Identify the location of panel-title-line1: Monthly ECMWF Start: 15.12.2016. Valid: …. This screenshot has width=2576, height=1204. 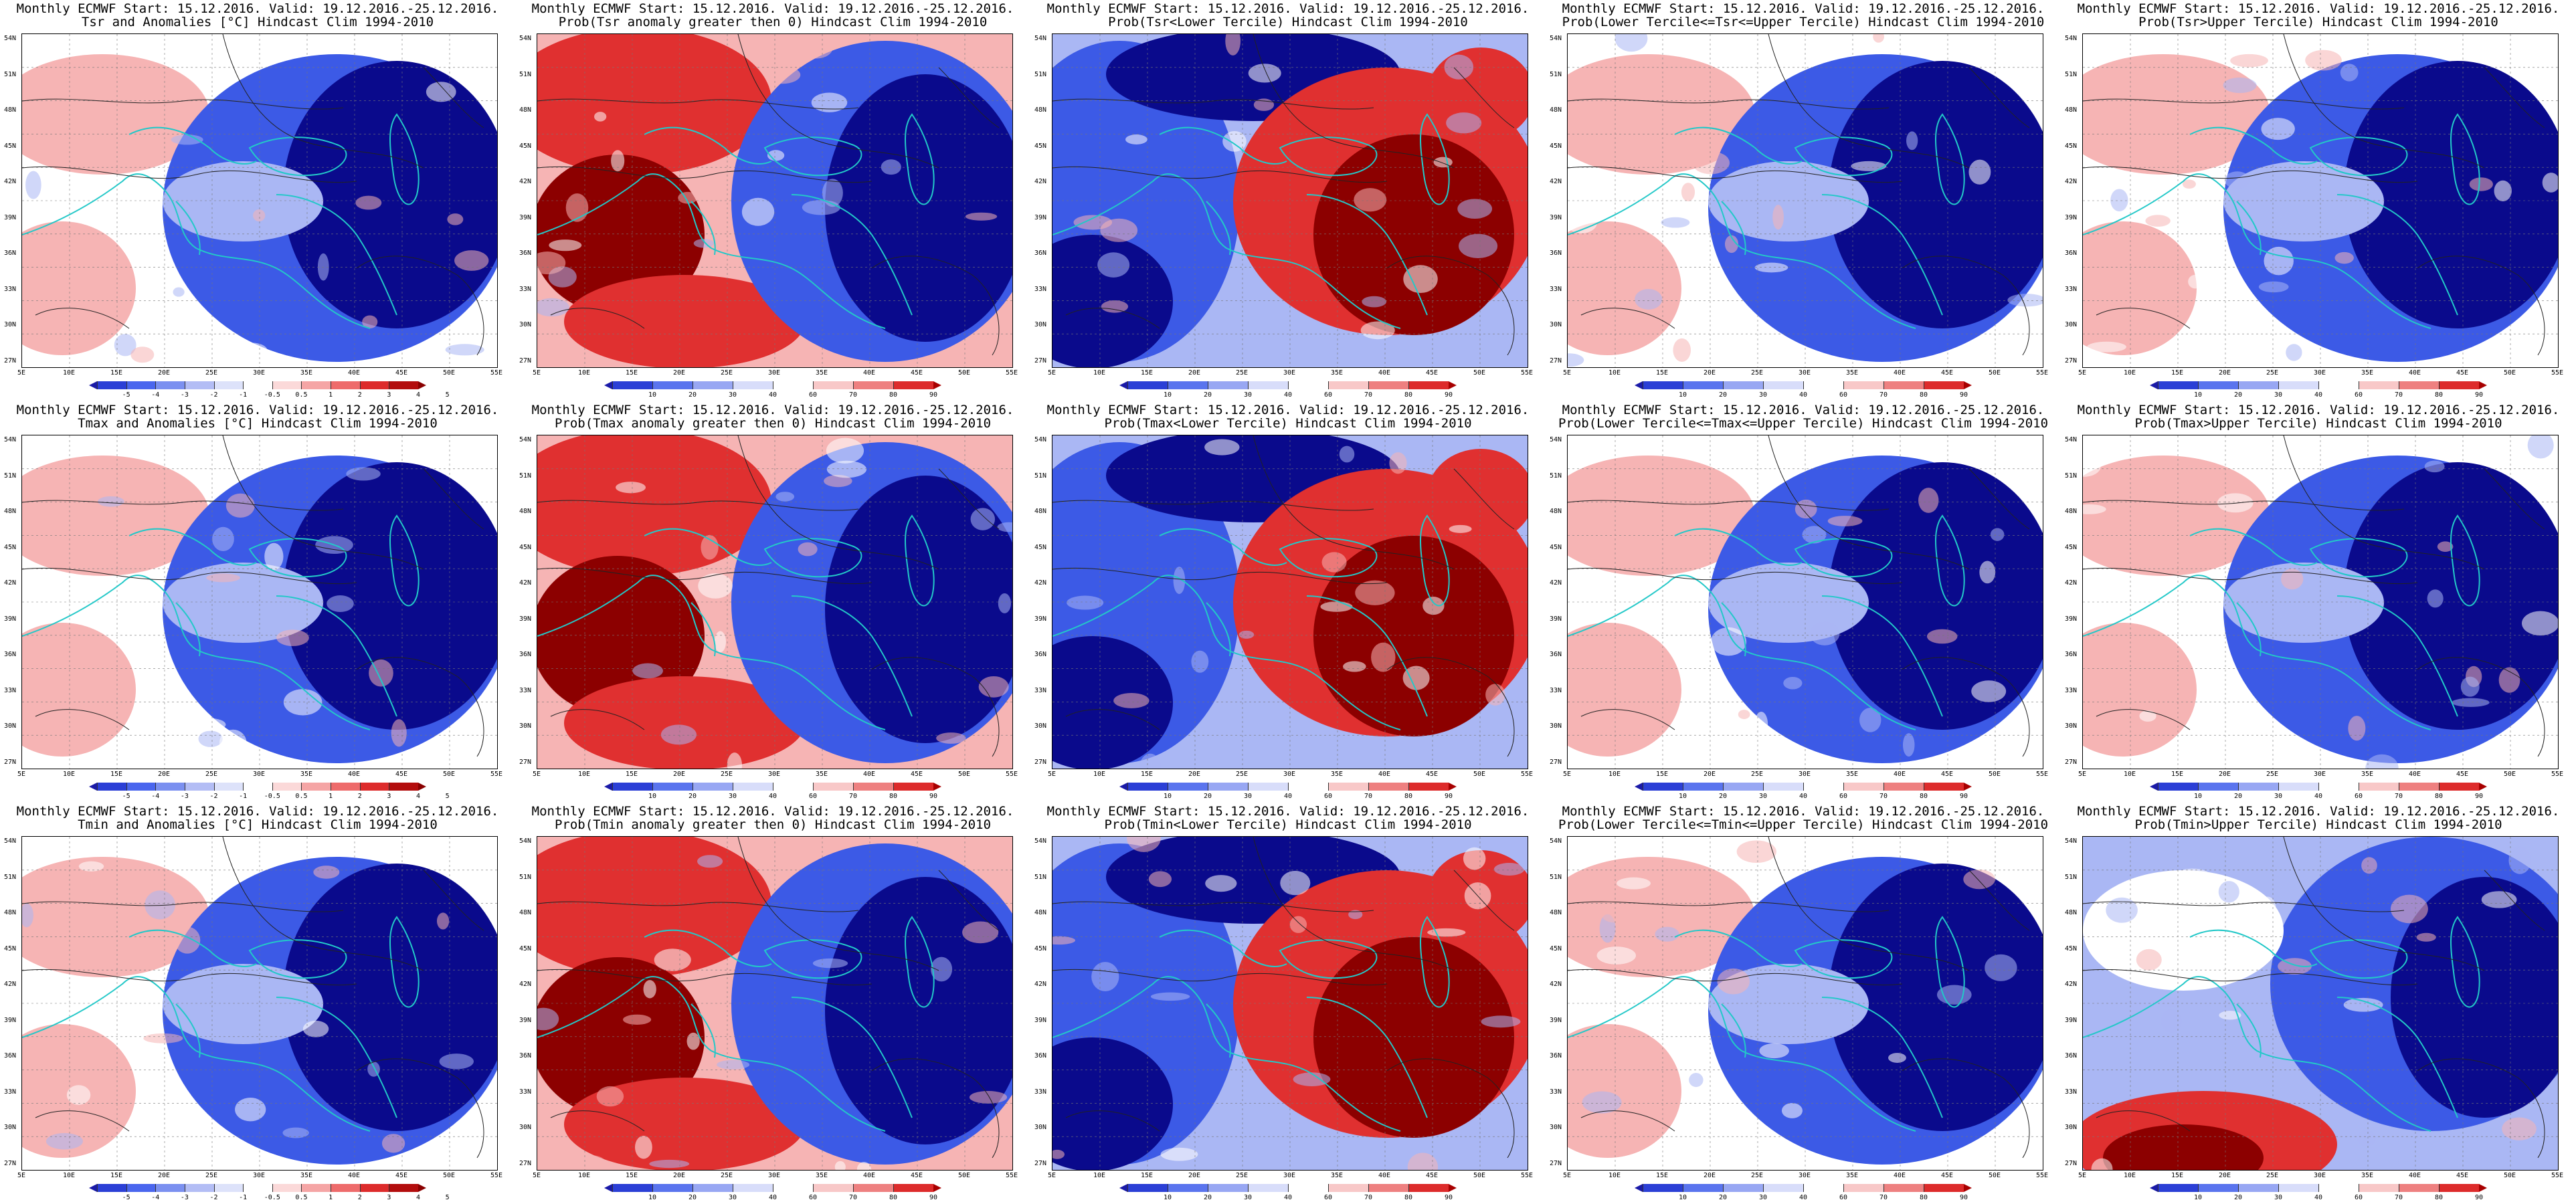
(773, 811).